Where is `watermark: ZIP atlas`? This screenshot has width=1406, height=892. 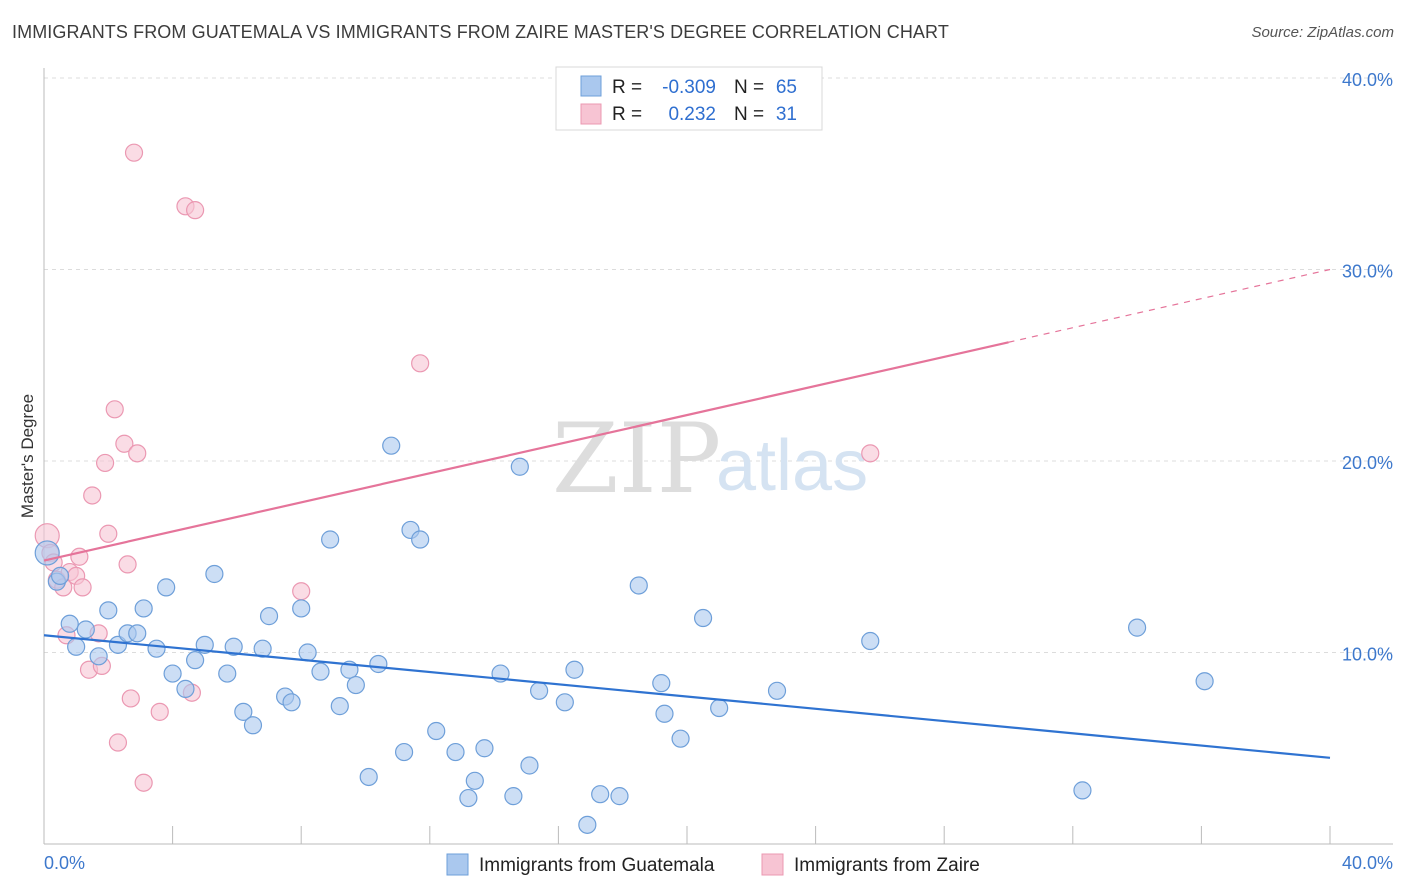 watermark: ZIP atlas is located at coordinates (710, 459).